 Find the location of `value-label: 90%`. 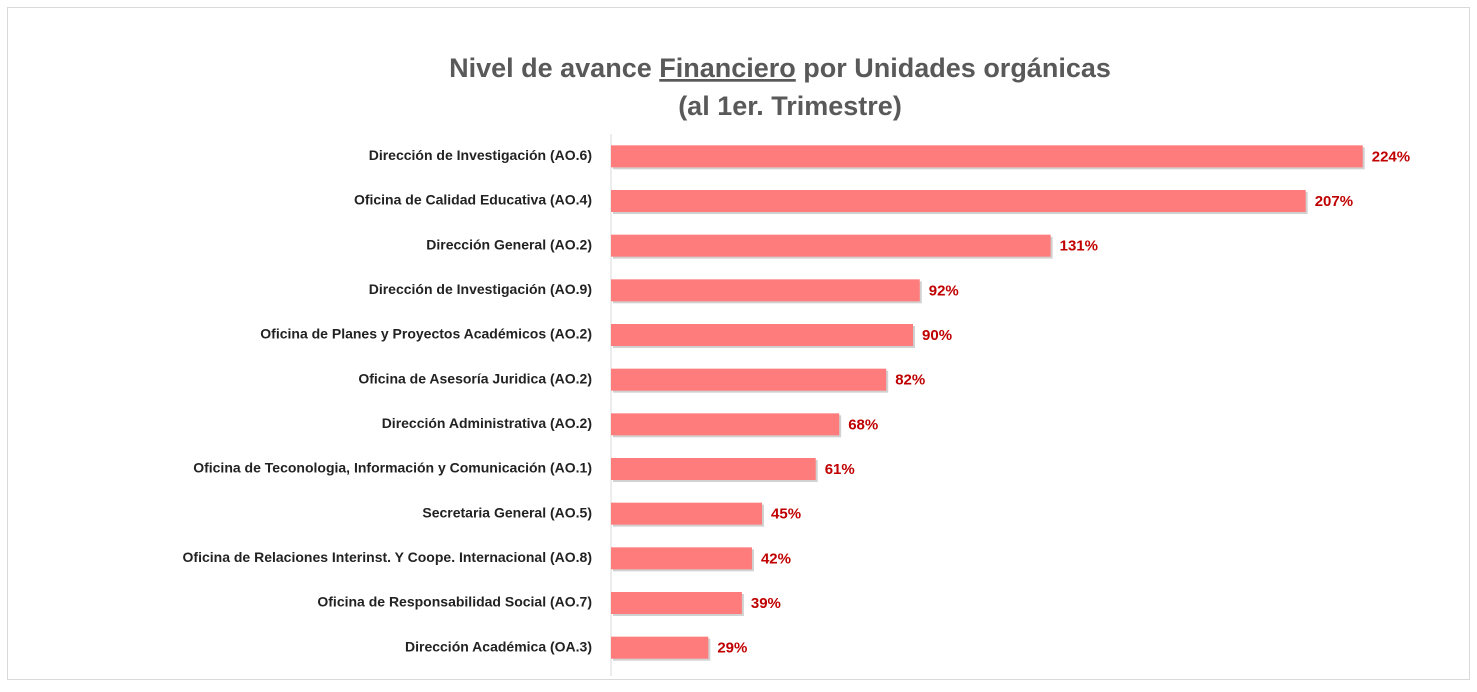

value-label: 90% is located at coordinates (937, 335).